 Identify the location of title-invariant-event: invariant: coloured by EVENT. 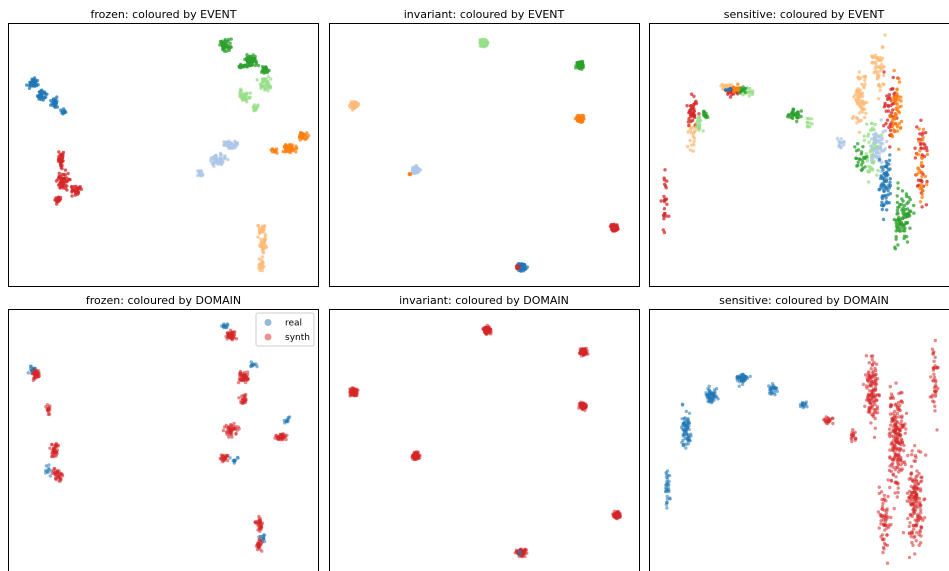
(484, 14).